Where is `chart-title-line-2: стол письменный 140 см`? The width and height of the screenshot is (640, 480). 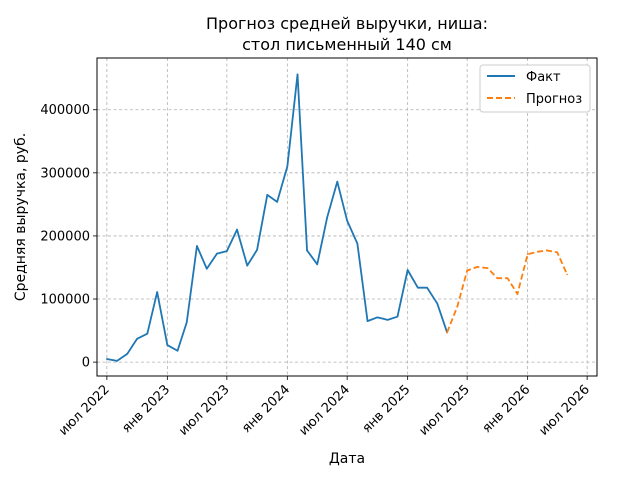 chart-title-line-2: стол письменный 140 см is located at coordinates (347, 44).